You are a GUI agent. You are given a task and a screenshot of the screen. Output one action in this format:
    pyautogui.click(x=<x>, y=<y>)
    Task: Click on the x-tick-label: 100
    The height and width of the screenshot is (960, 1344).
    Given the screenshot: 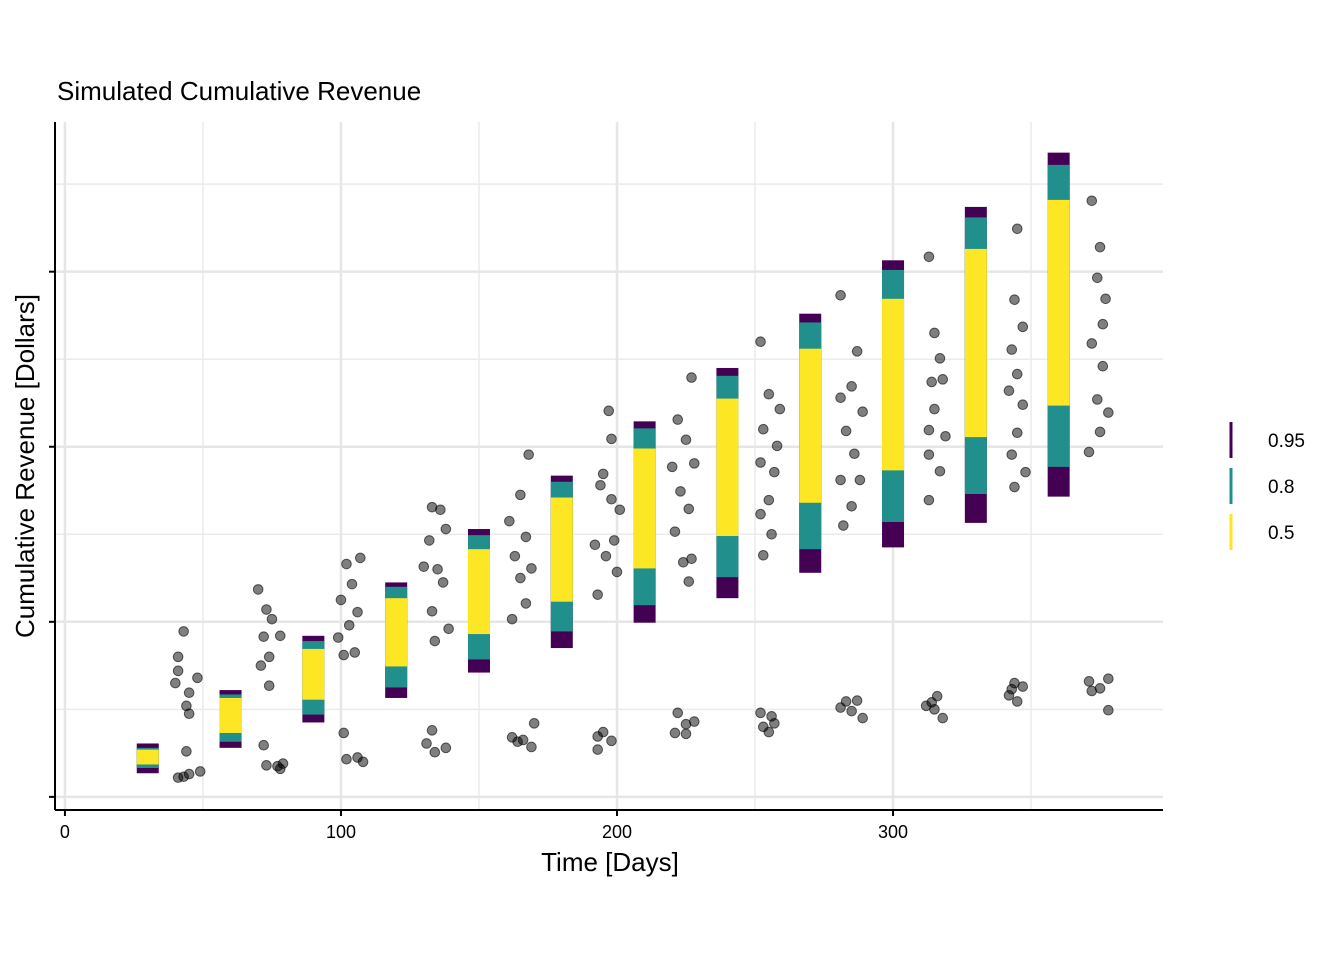 What is the action you would take?
    pyautogui.click(x=341, y=832)
    